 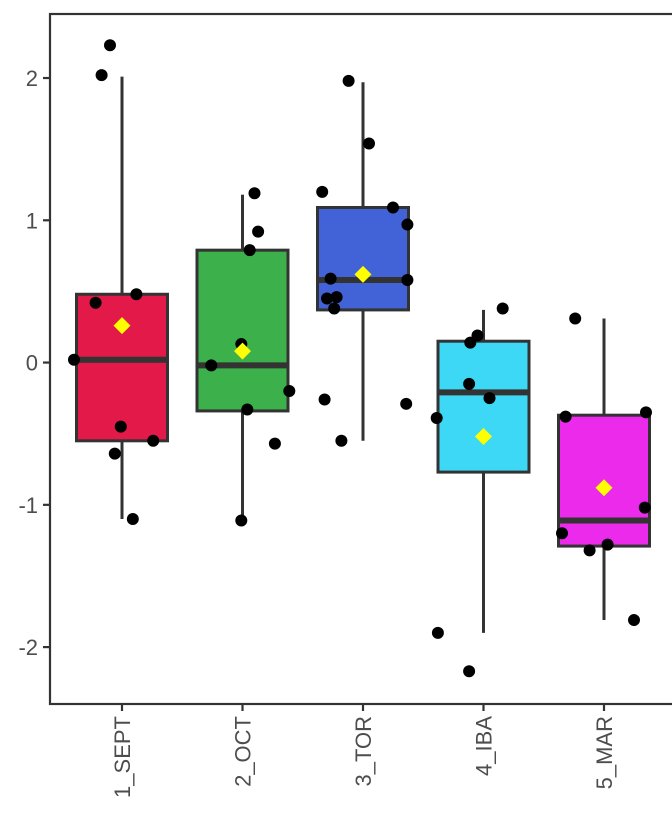 What do you see at coordinates (28, 505) in the screenshot?
I see `y-tick-label: -1` at bounding box center [28, 505].